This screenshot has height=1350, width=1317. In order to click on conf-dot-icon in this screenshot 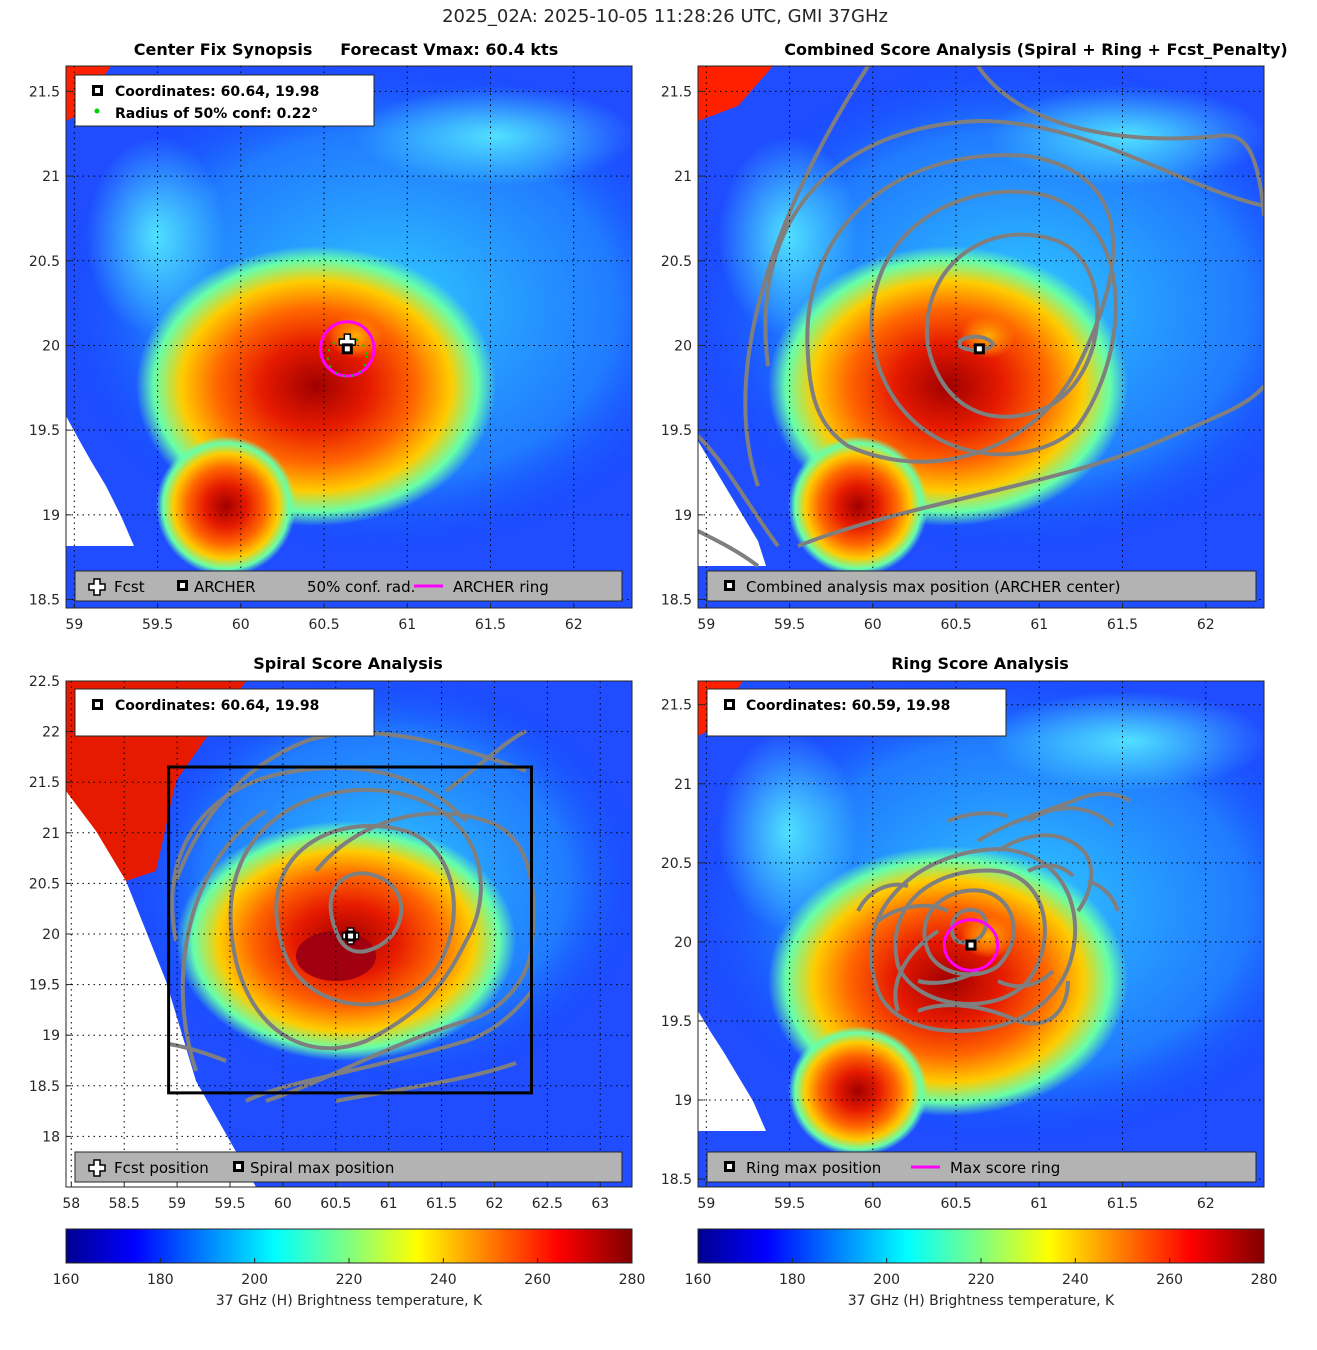, I will do `click(97, 111)`.